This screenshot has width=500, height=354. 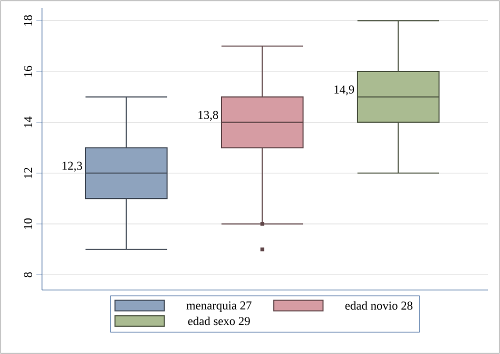 What do you see at coordinates (344, 91) in the screenshot?
I see `annotation: 14,9` at bounding box center [344, 91].